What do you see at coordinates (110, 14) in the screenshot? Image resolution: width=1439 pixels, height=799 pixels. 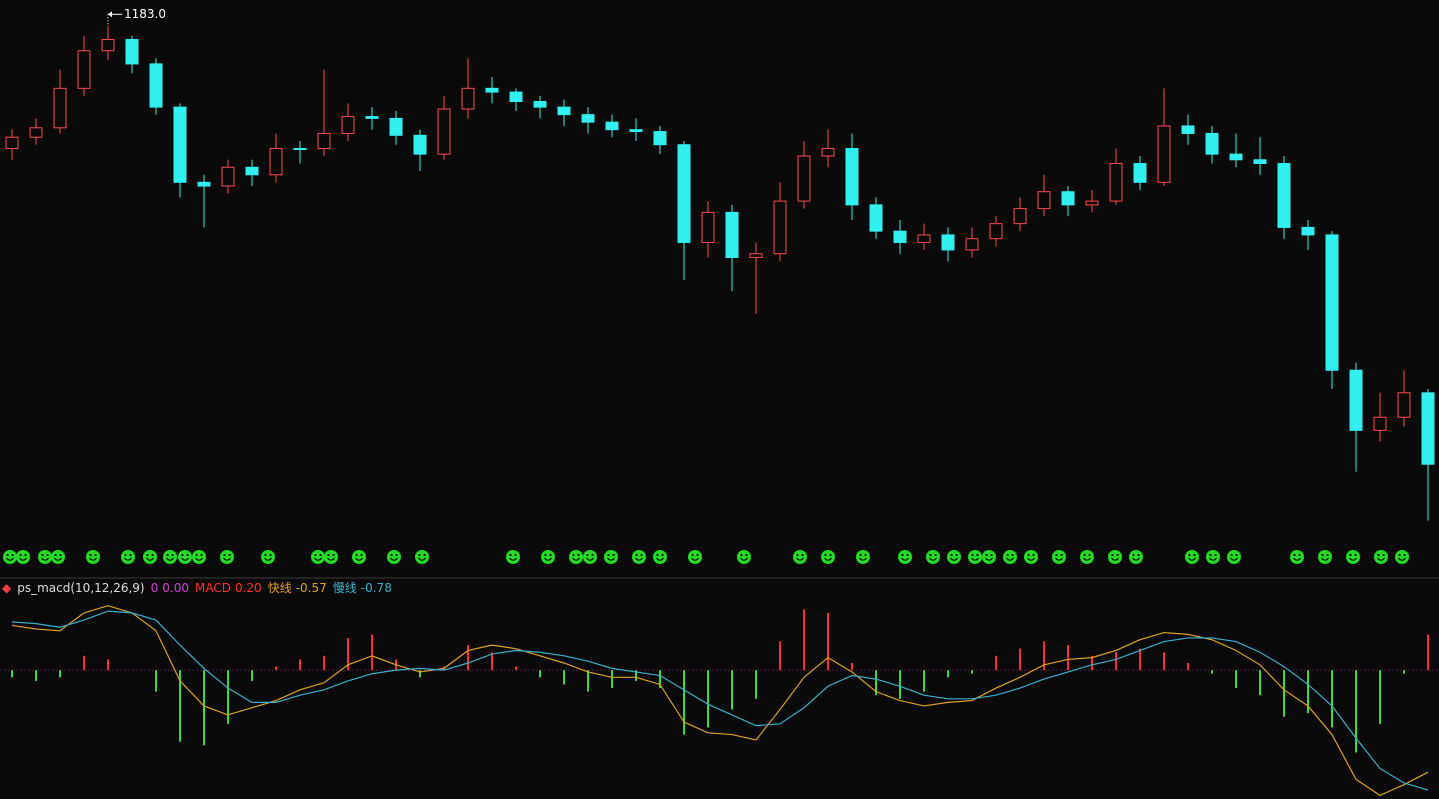 I see `annotation-arrowhead` at bounding box center [110, 14].